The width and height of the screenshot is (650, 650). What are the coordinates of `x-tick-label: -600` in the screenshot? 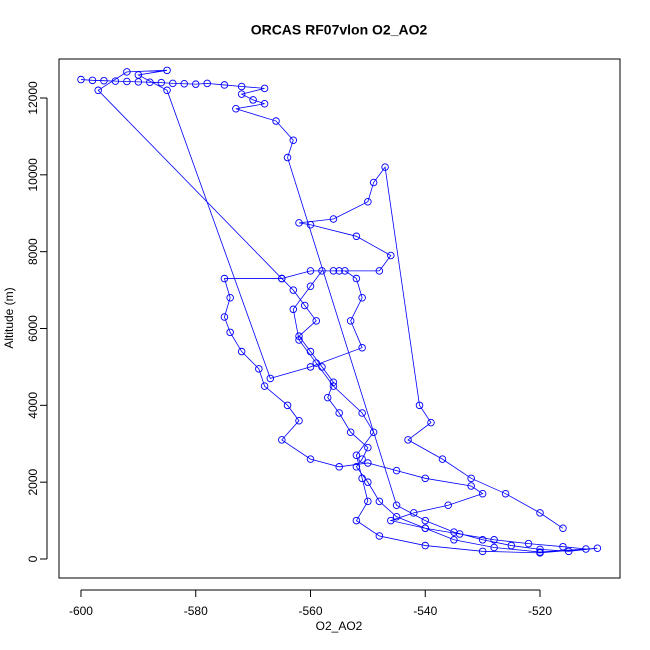 It's located at (81, 611).